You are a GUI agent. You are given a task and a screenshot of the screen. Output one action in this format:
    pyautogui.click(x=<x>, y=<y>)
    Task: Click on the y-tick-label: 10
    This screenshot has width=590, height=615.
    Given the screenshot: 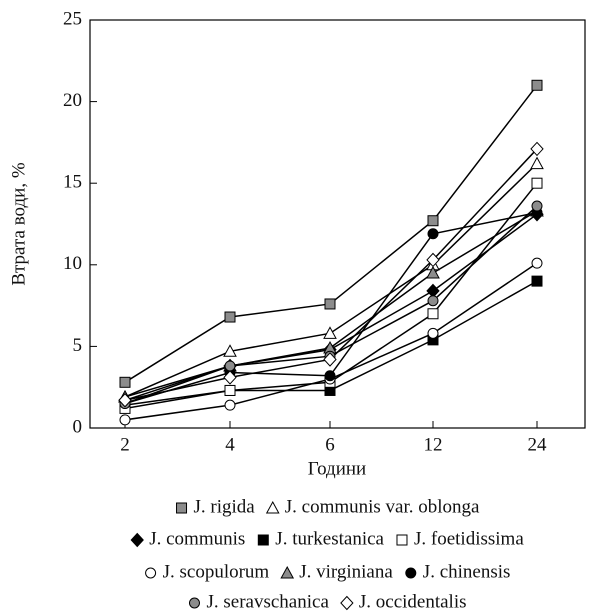 What is the action you would take?
    pyautogui.click(x=72, y=263)
    